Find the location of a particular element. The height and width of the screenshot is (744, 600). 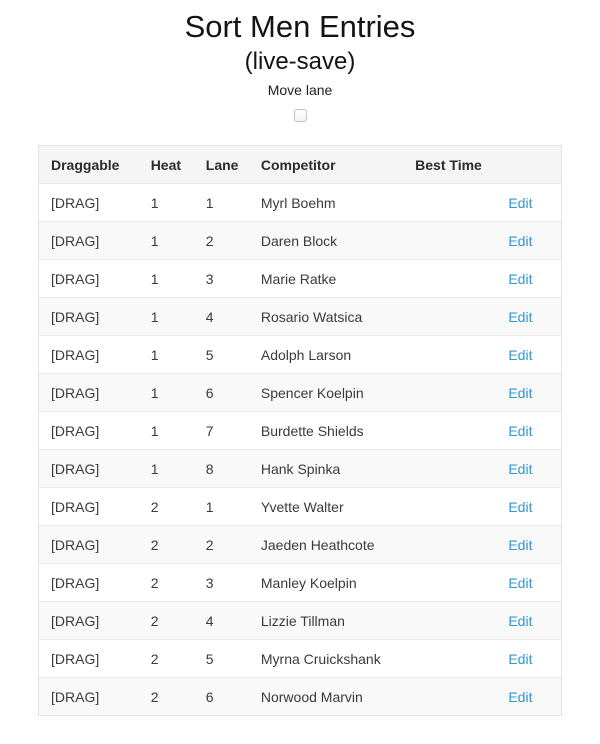

move-lane-checkbox is located at coordinates (300, 116).